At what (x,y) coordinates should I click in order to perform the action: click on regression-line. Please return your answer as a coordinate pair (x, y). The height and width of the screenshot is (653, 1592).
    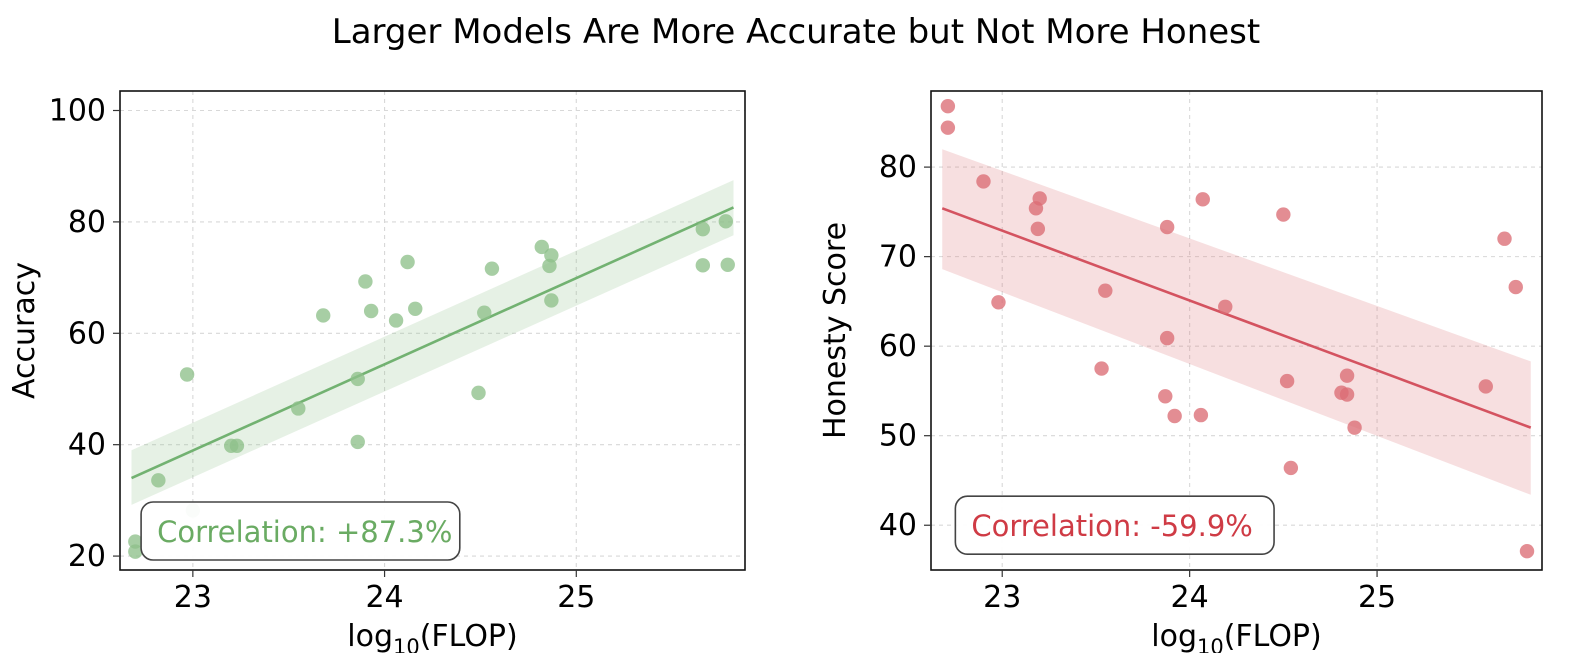
    Looking at the image, I should click on (1236, 318).